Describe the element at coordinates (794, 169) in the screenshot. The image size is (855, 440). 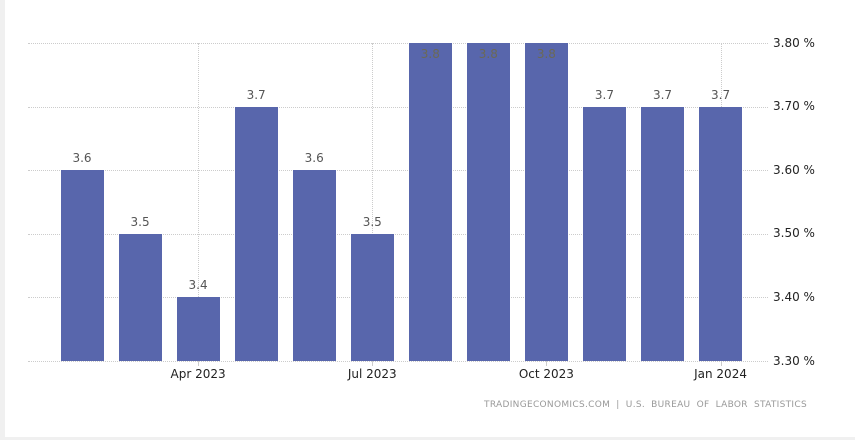
I see `y-axis-label: 3.60 %` at that location.